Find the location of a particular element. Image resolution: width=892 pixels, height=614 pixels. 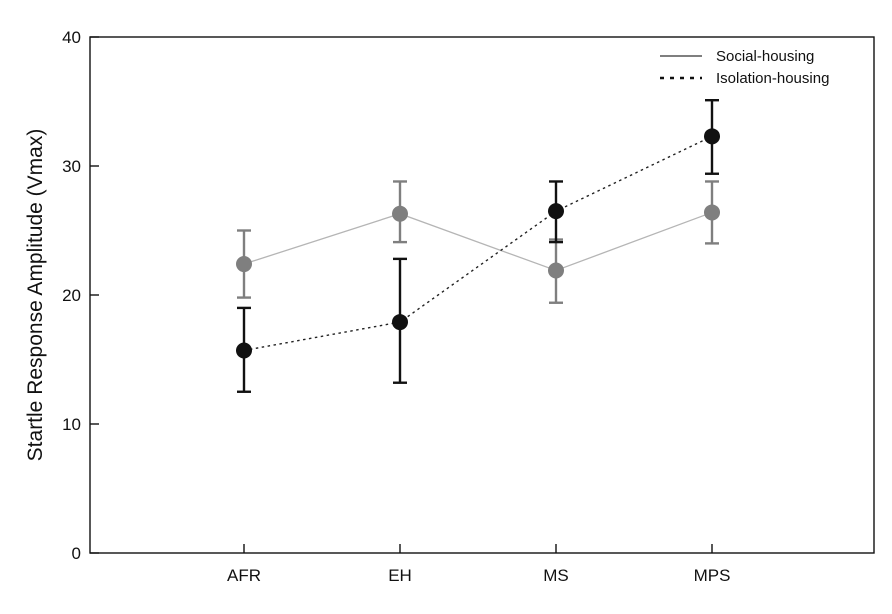

legend-label: Social-housing is located at coordinates (765, 56).